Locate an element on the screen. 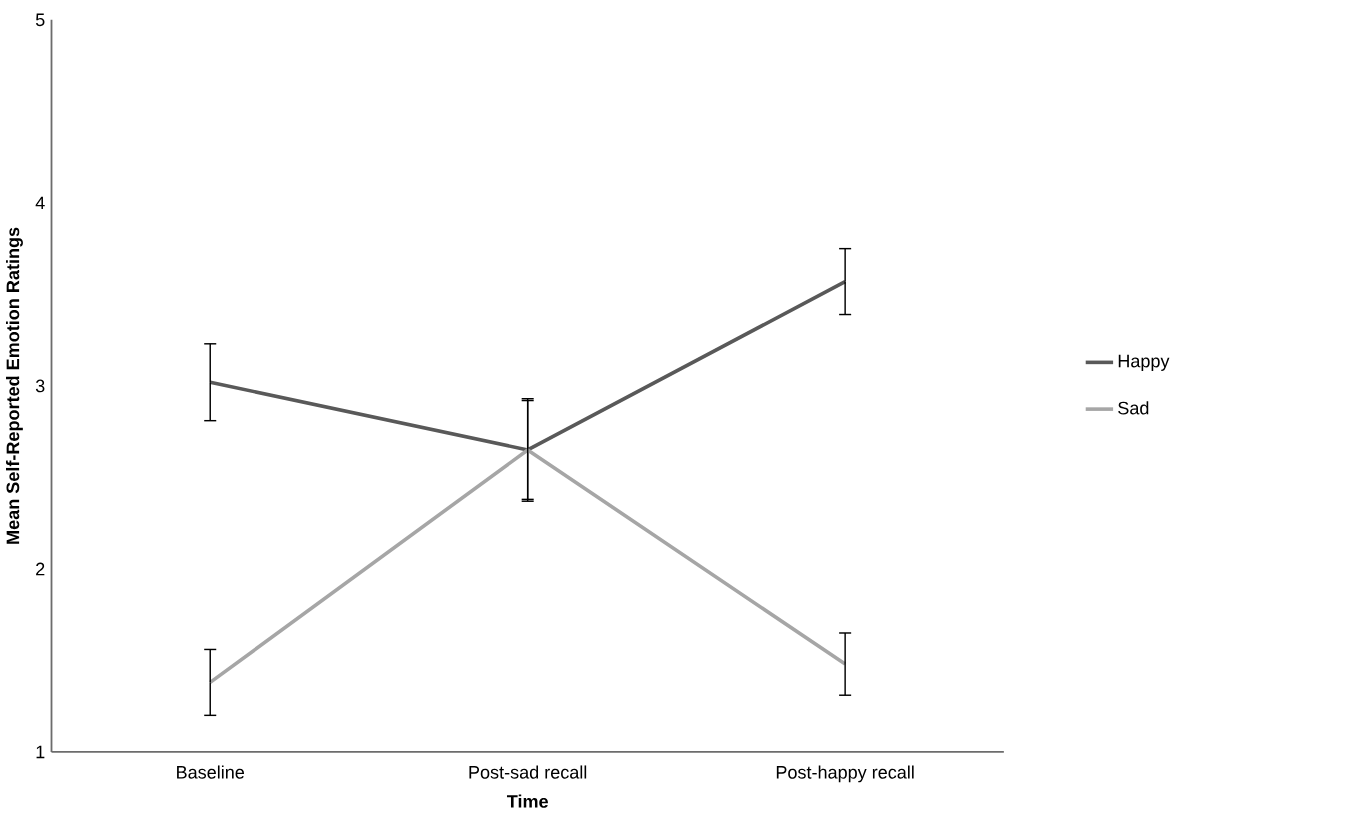  x-tick-label: Post-happy recall is located at coordinates (845, 774).